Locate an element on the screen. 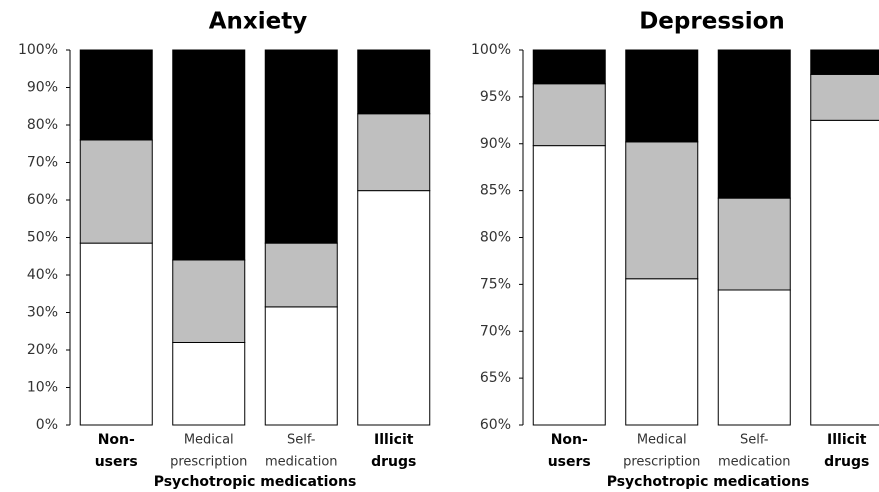 The image size is (879, 492). y-tick-label: 20% is located at coordinates (42, 350).